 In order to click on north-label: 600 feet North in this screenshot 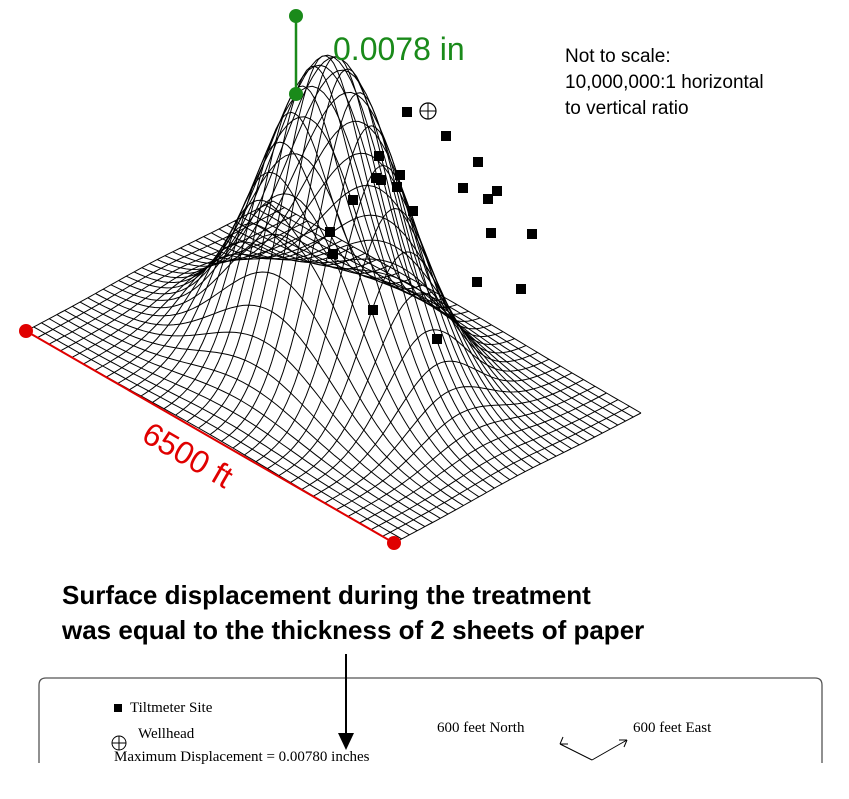, I will do `click(481, 728)`.